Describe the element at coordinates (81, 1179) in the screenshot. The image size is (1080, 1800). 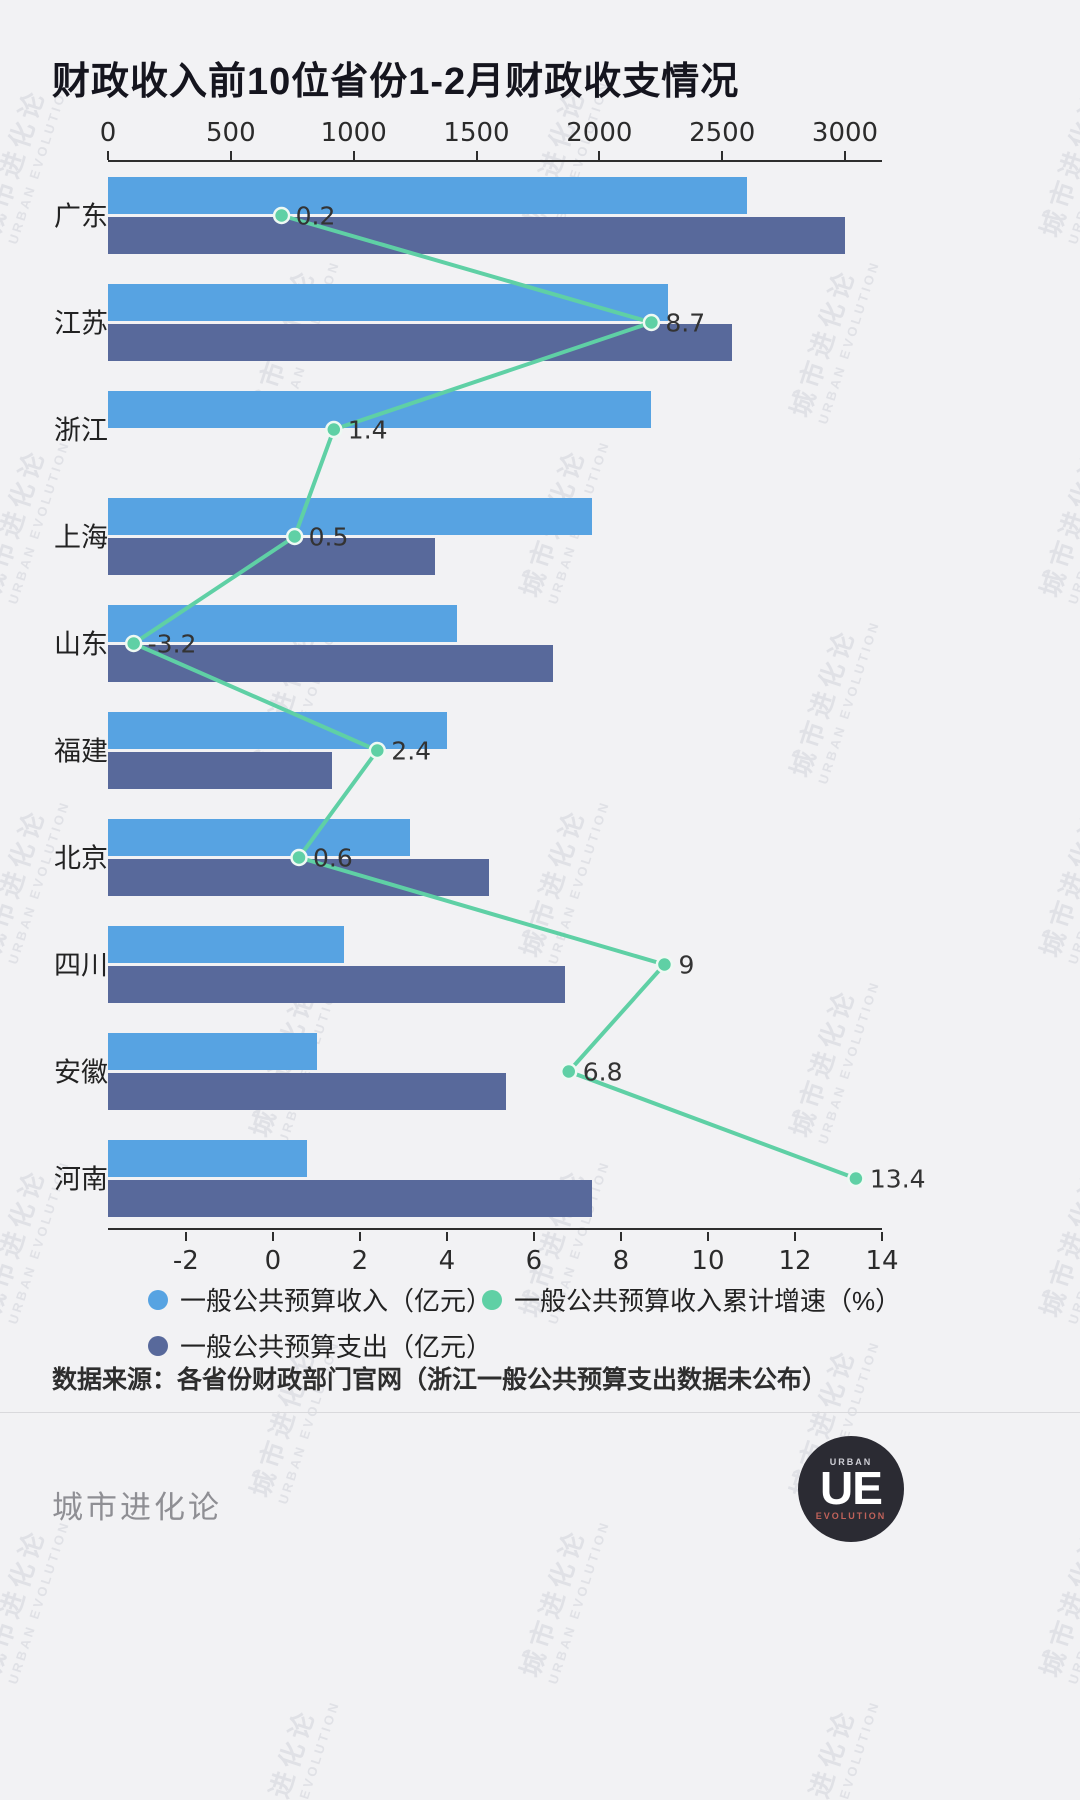
I see `category-label: 河南` at that location.